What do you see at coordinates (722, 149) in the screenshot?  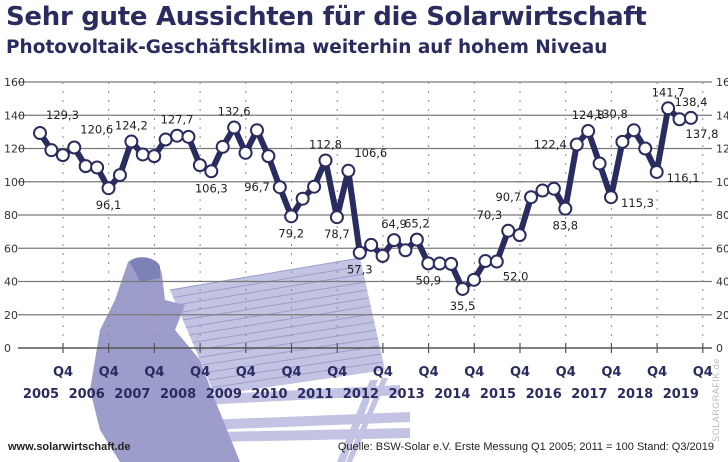 I see `y-tick-label-right: 120` at bounding box center [722, 149].